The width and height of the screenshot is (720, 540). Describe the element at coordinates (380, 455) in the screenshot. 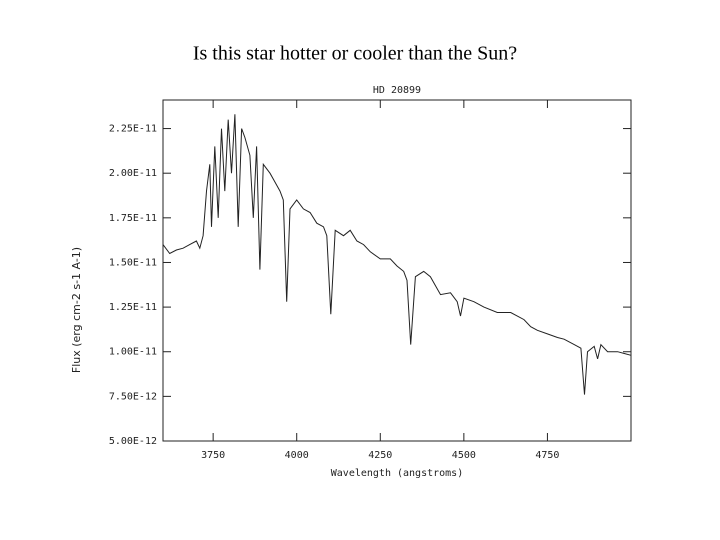

I see `x-tick-label: 4250` at that location.